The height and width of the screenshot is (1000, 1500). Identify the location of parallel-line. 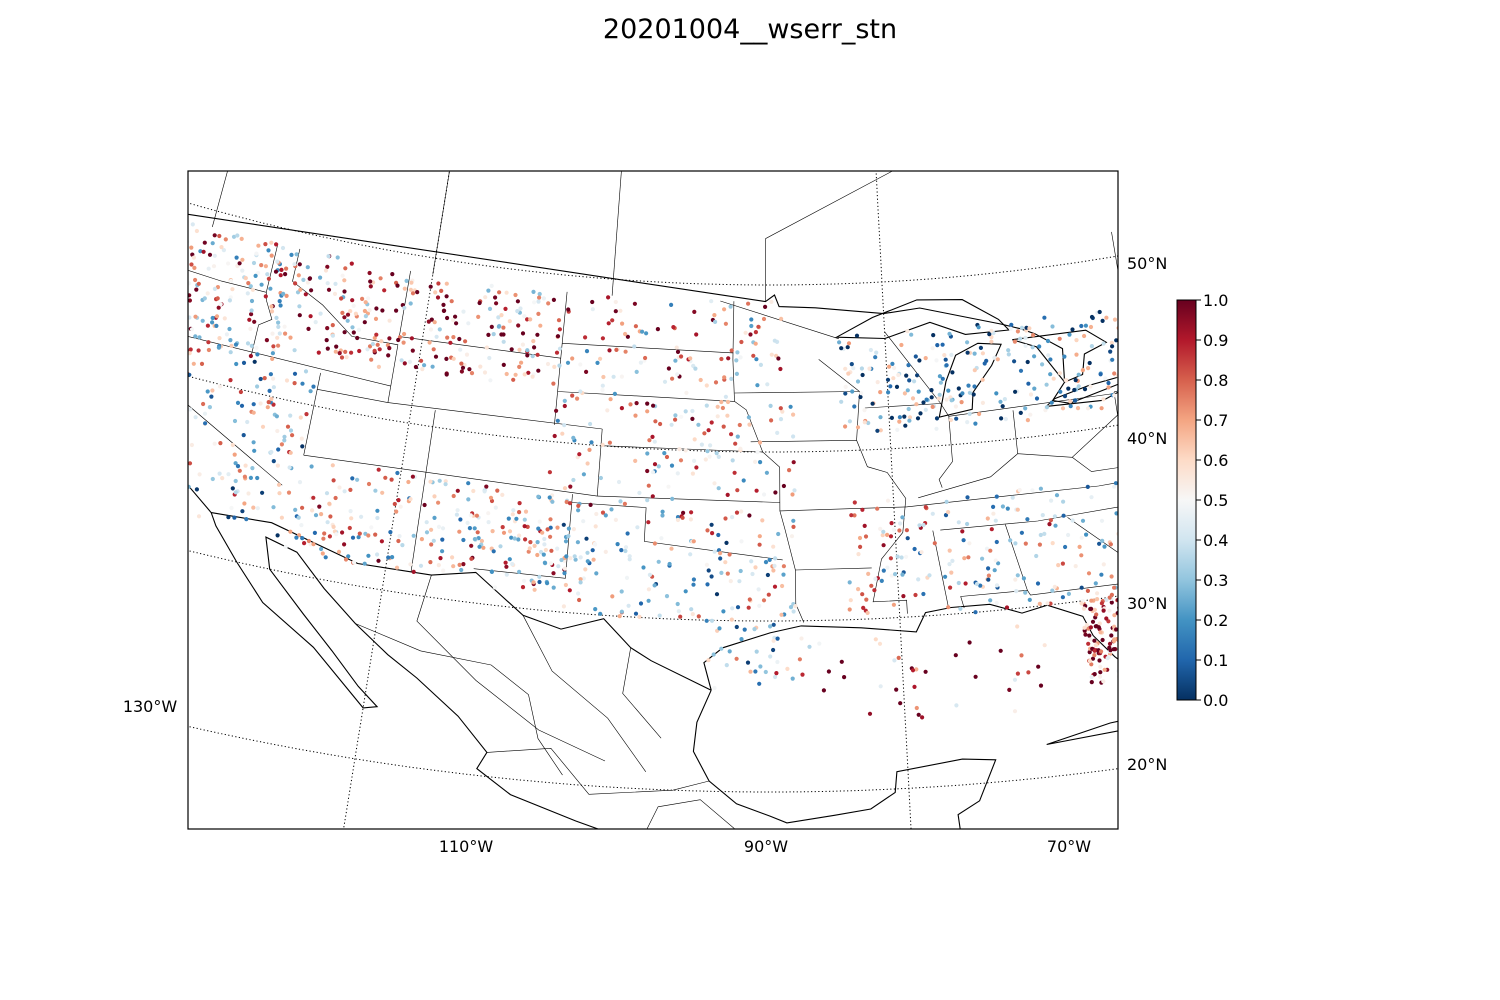
(653, 244).